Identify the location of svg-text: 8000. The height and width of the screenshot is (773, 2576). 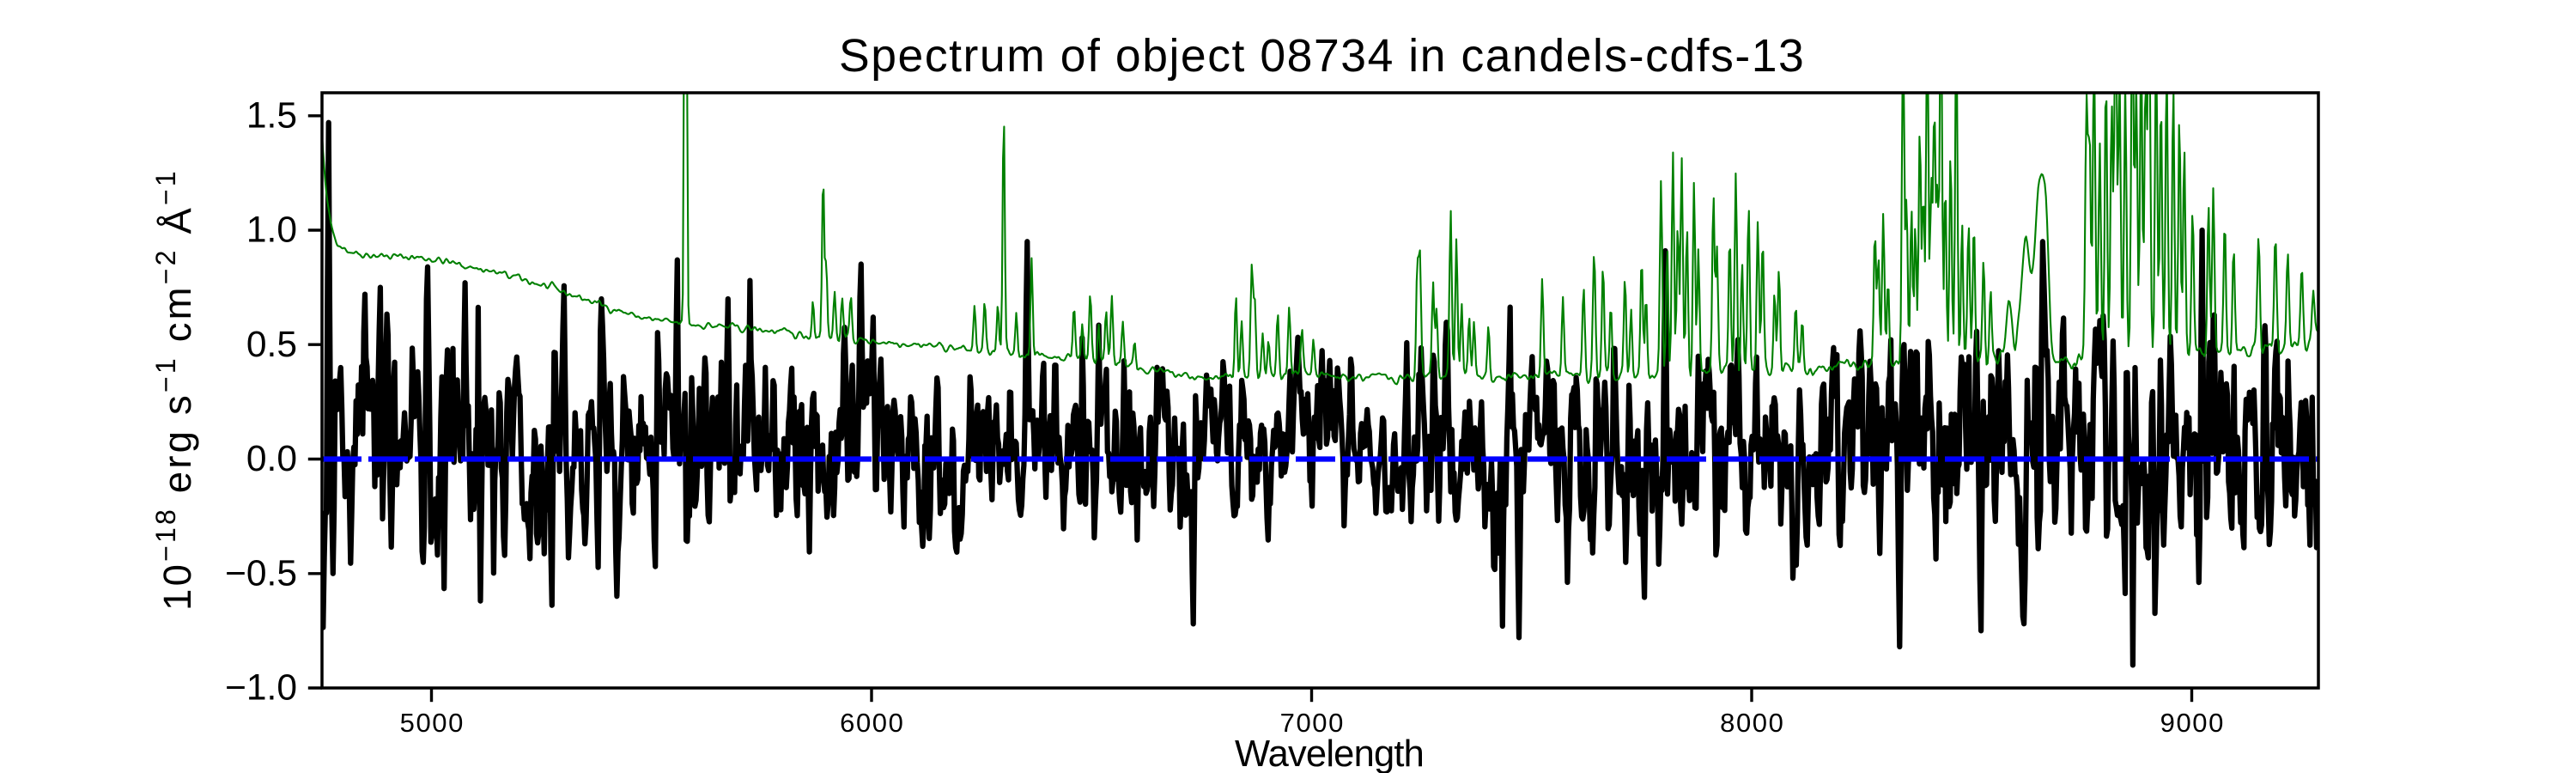
(1752, 723).